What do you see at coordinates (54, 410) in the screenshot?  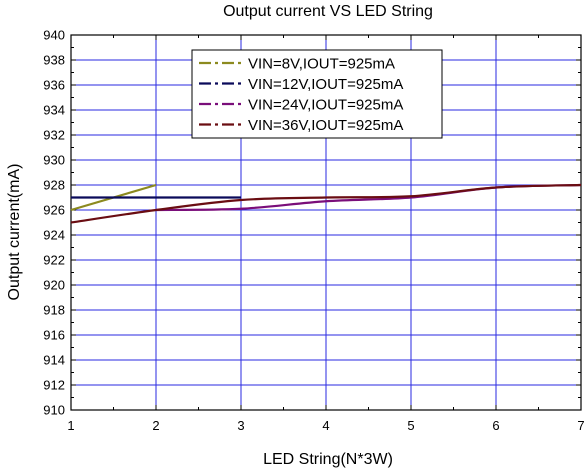 I see `y-tick-label: 910` at bounding box center [54, 410].